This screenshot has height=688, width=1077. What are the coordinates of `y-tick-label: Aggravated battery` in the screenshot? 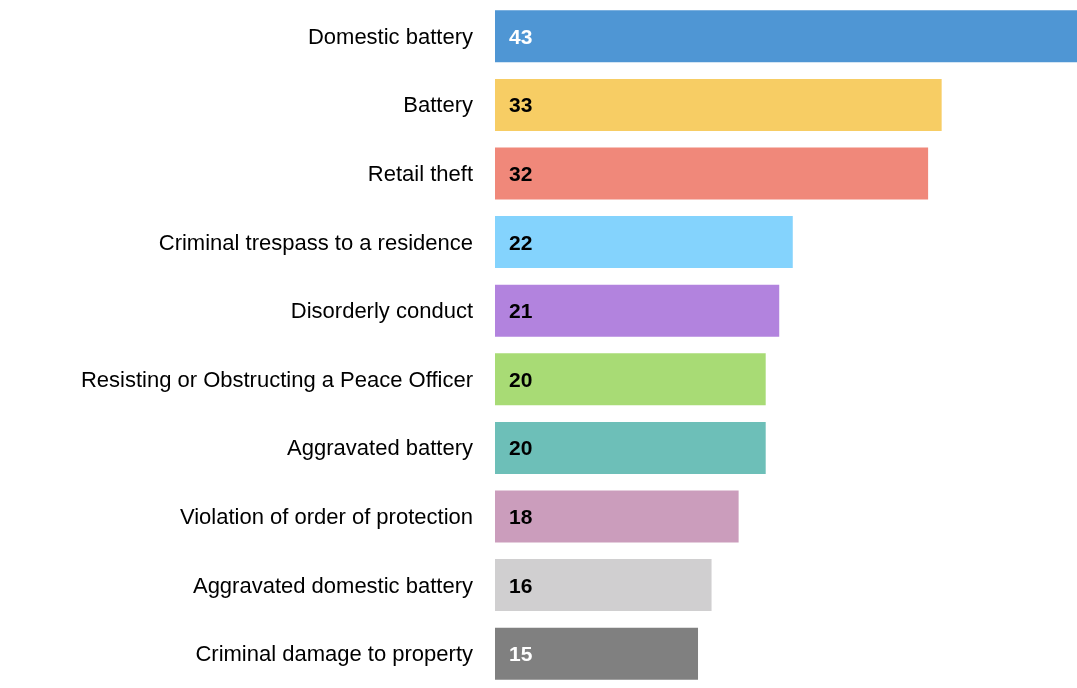 It's located at (380, 448).